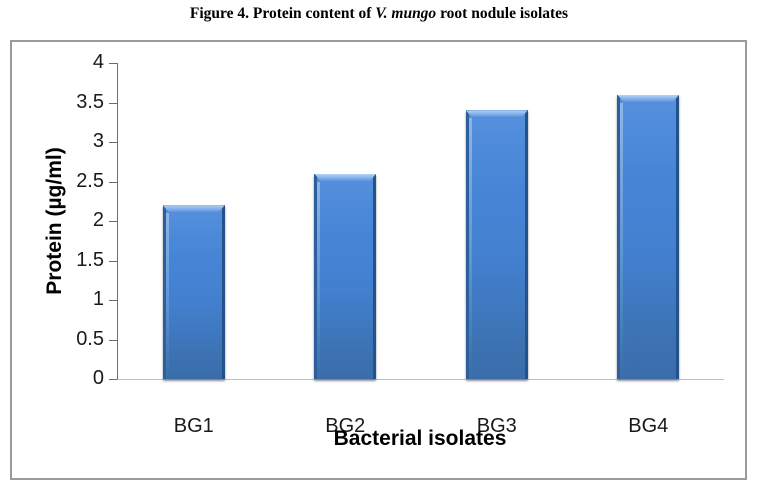 The width and height of the screenshot is (758, 493). Describe the element at coordinates (648, 237) in the screenshot. I see `bar-bg4` at that location.